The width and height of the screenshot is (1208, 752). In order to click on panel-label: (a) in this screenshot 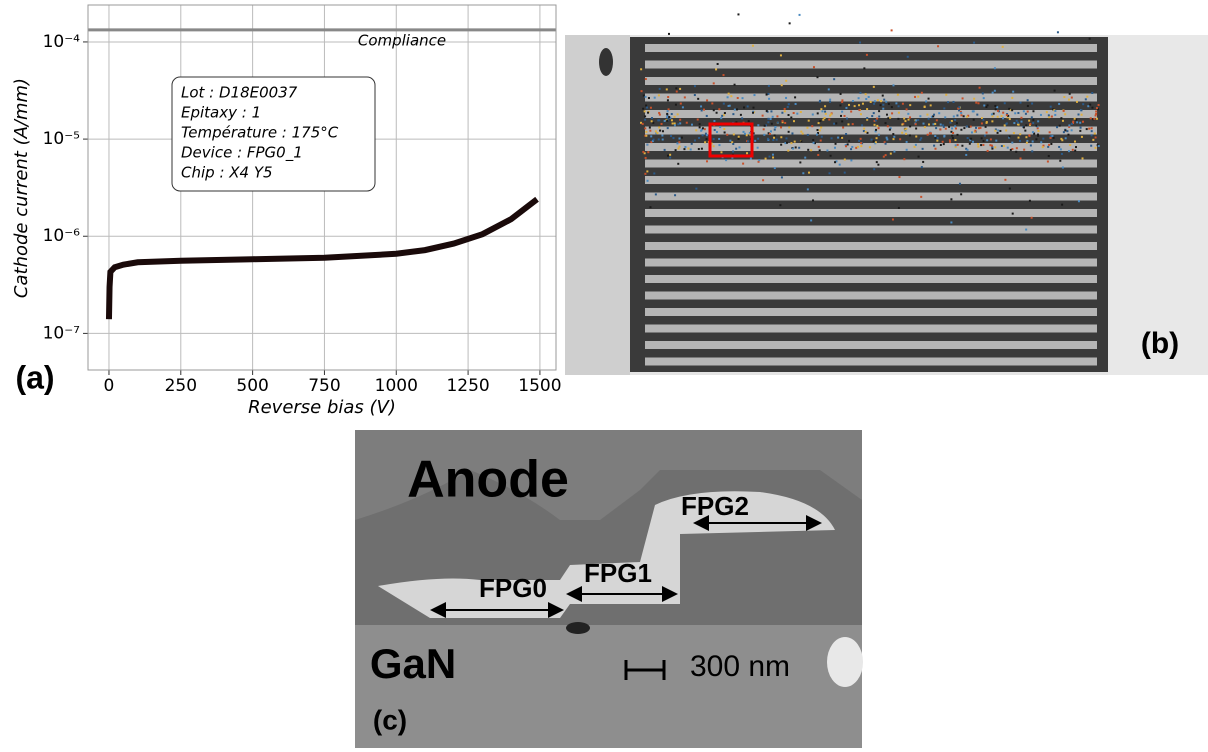, I will do `click(34, 377)`.